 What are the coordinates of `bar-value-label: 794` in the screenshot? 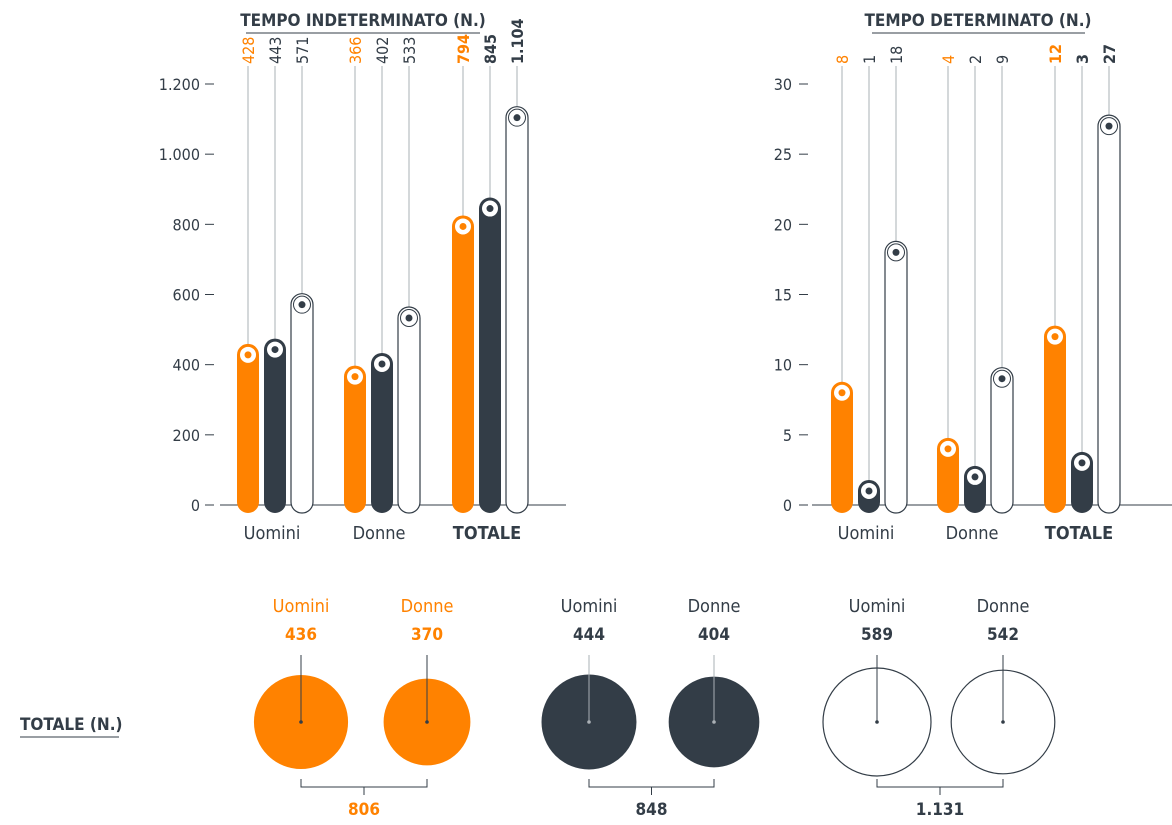 It's located at (463, 49).